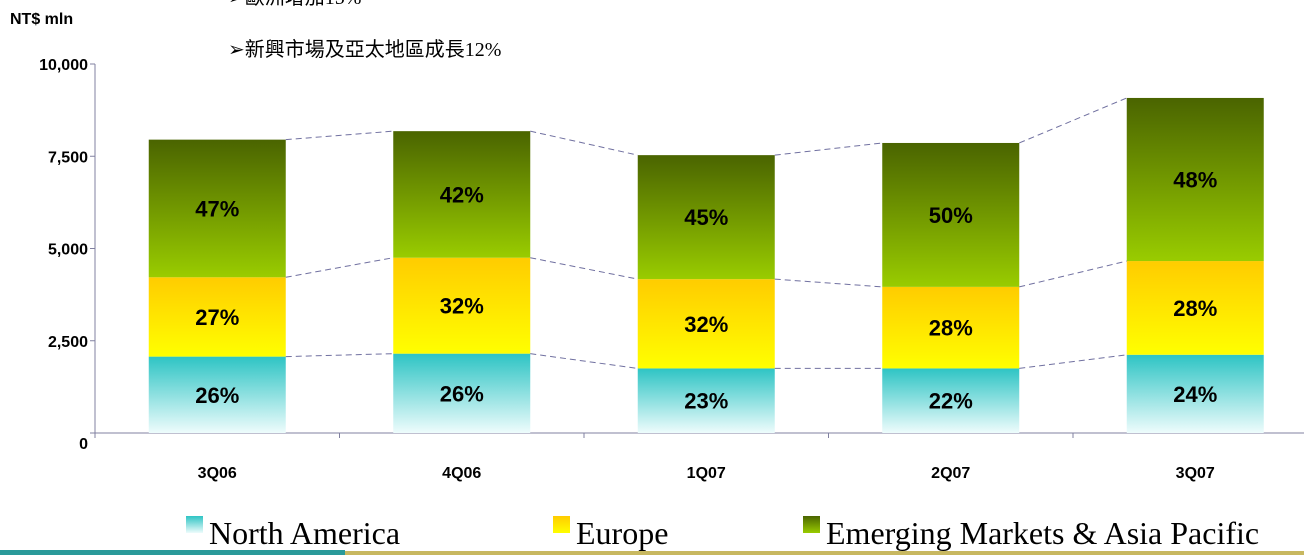 Image resolution: width=1304 pixels, height=555 pixels. I want to click on legend-label: Emerging Markets & Asia Pacific, so click(1042, 533).